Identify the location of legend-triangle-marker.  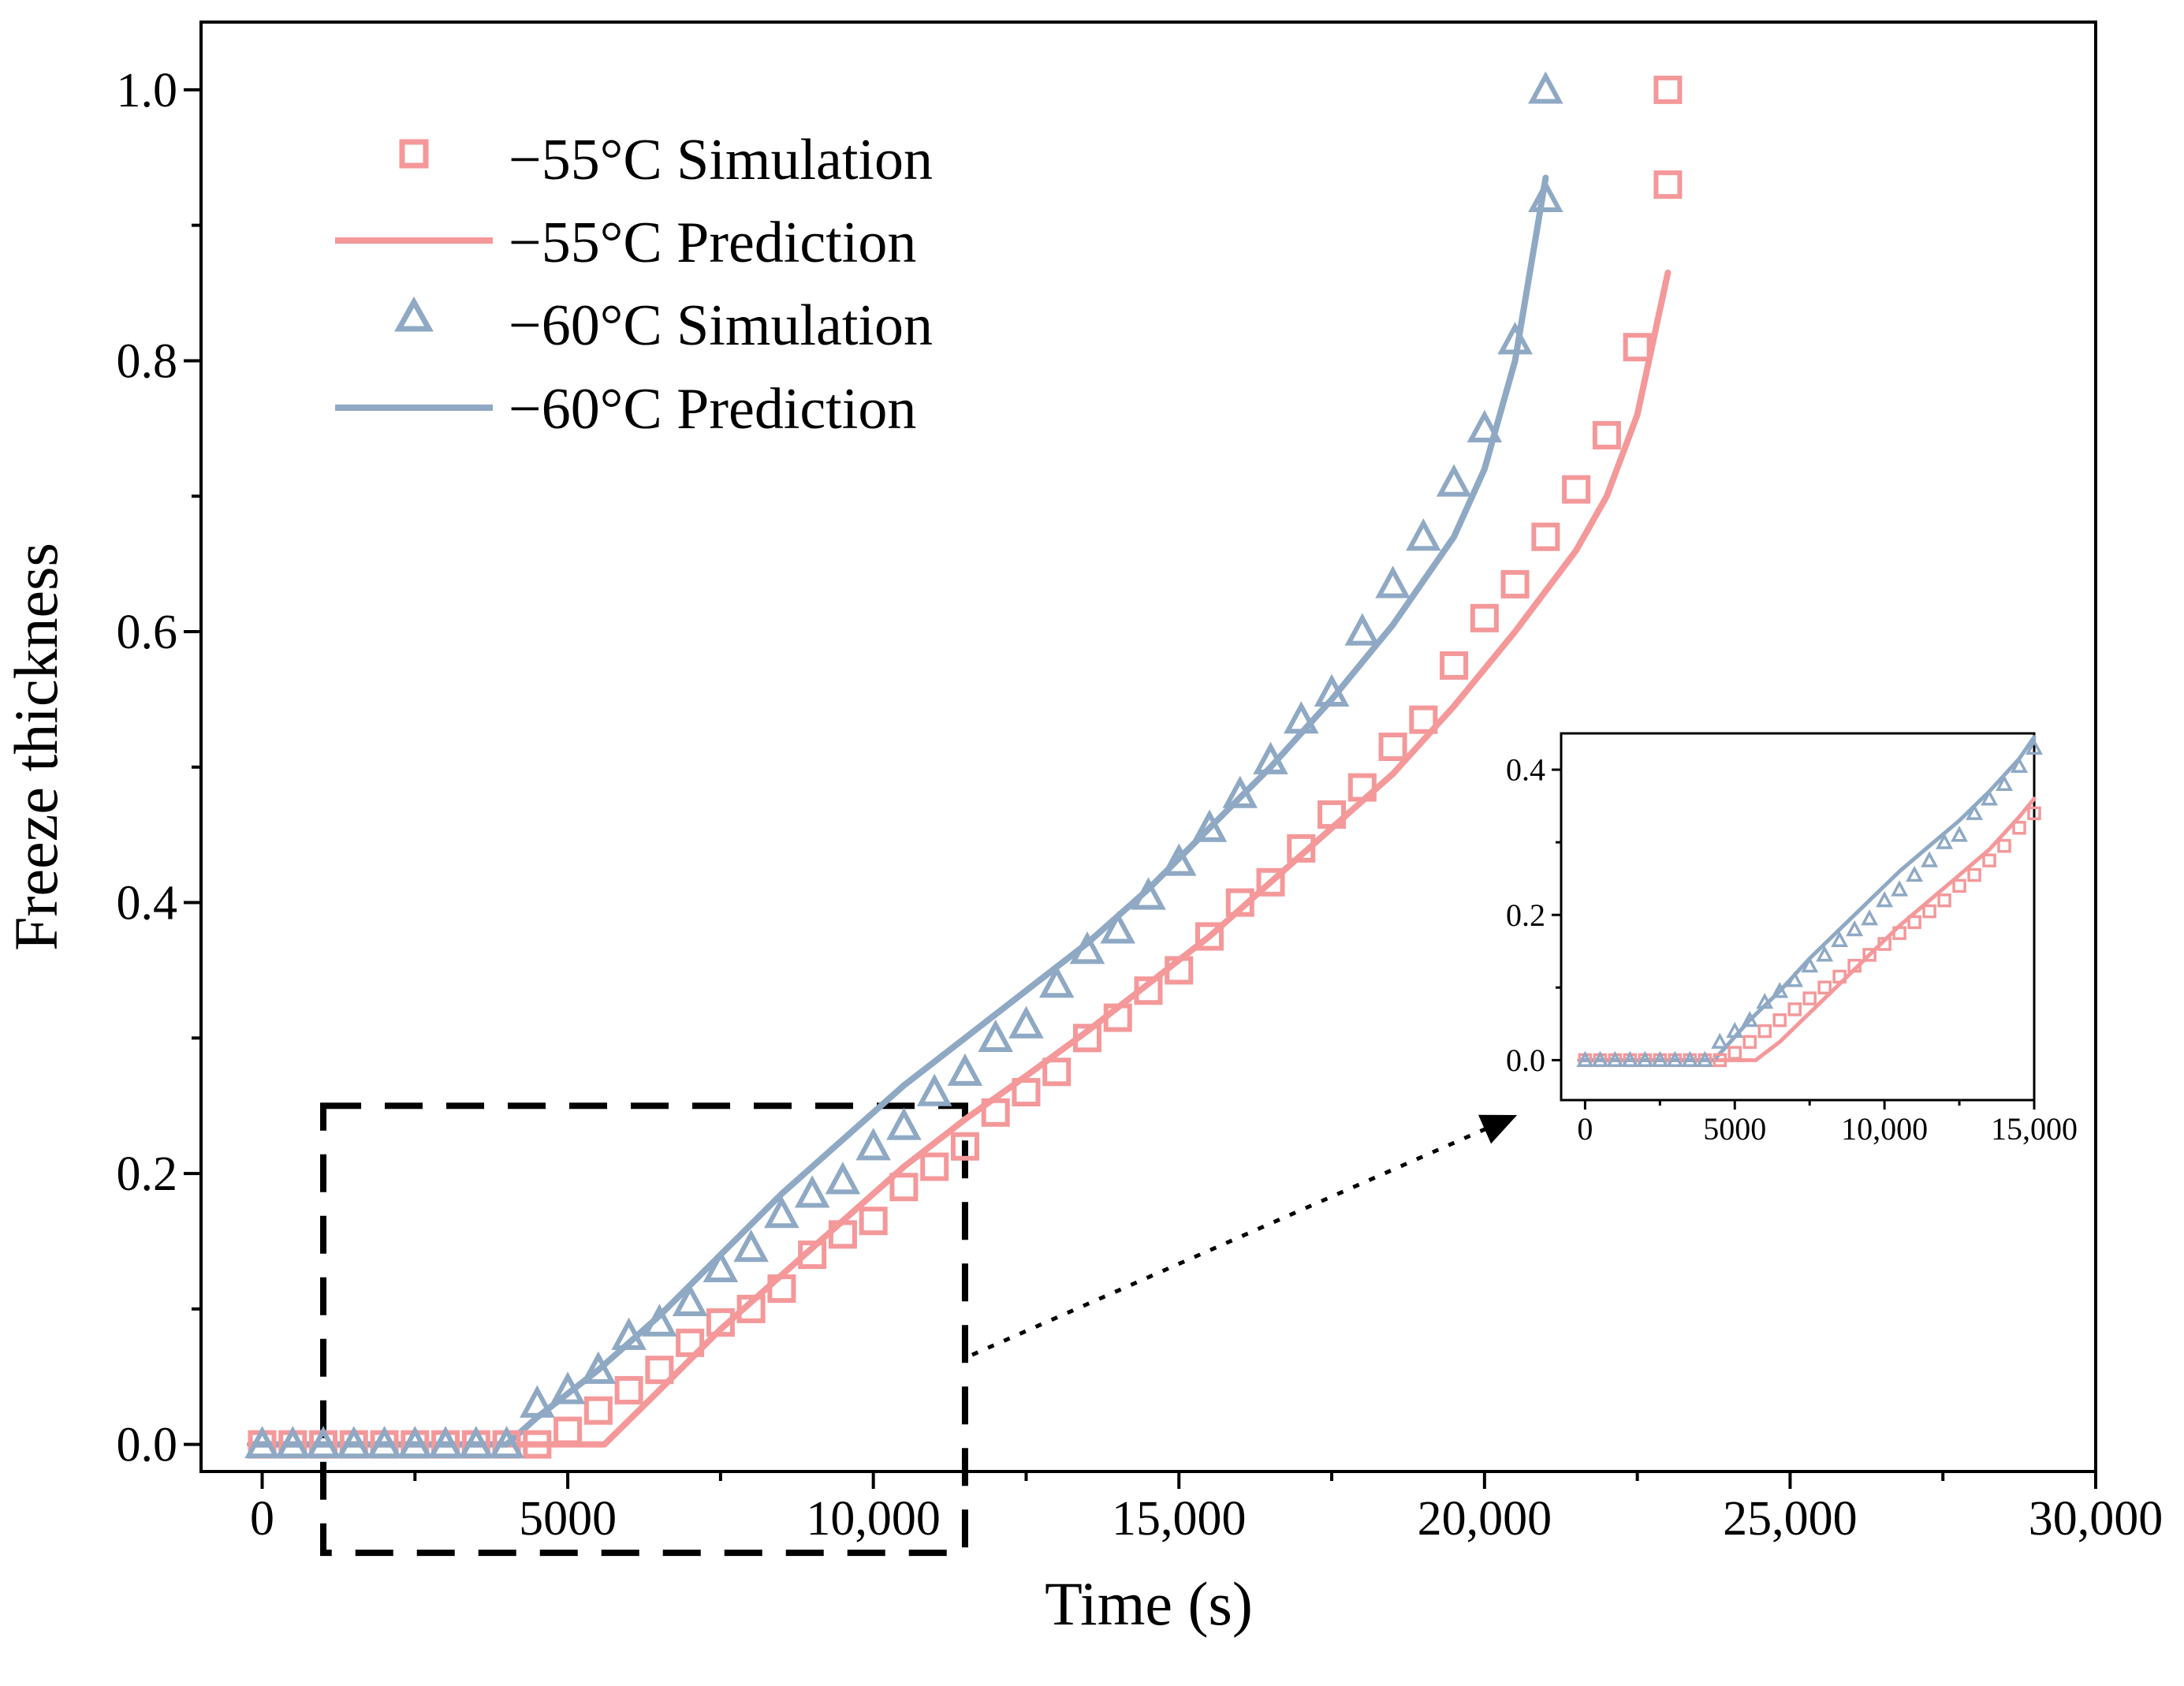
(414, 314).